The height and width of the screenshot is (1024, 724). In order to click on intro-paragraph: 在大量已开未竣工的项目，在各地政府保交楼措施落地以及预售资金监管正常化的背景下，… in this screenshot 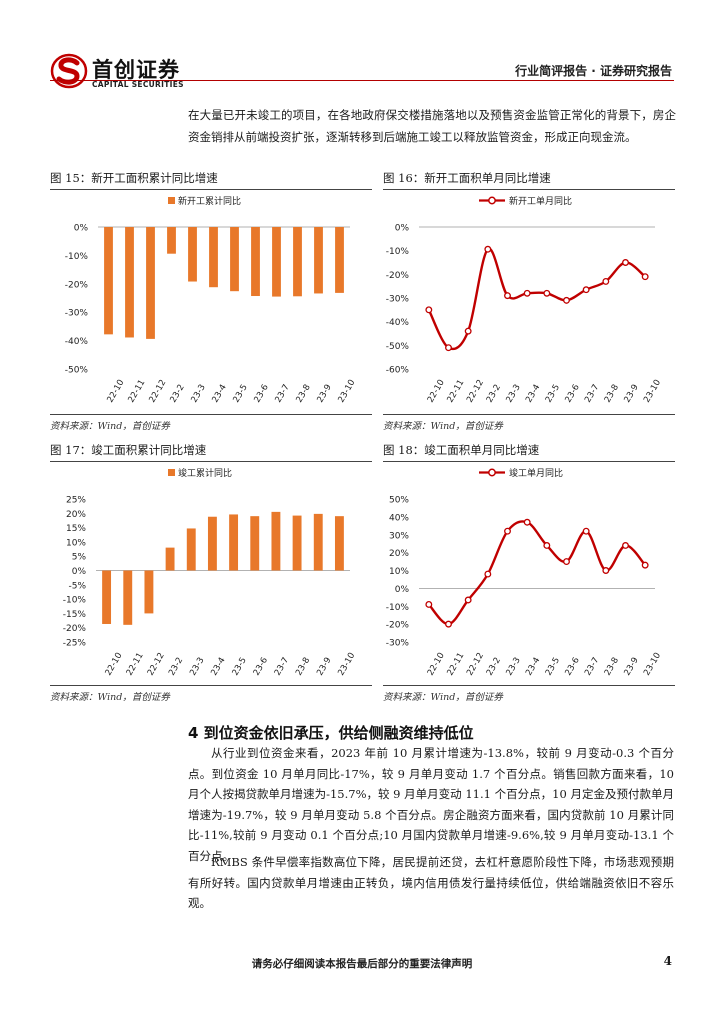, I will do `click(432, 126)`.